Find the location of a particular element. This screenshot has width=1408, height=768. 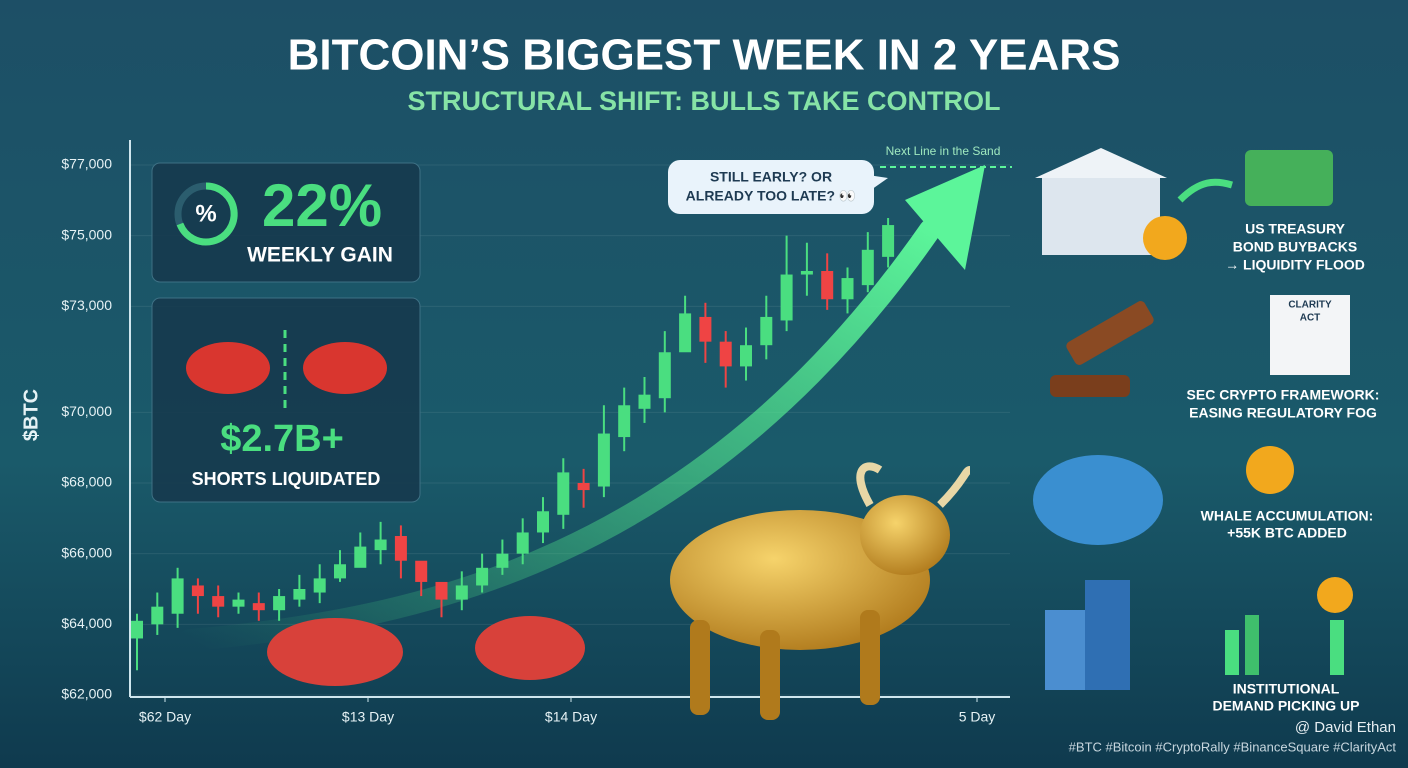

y-tick-label: $75,000 is located at coordinates (86, 234).